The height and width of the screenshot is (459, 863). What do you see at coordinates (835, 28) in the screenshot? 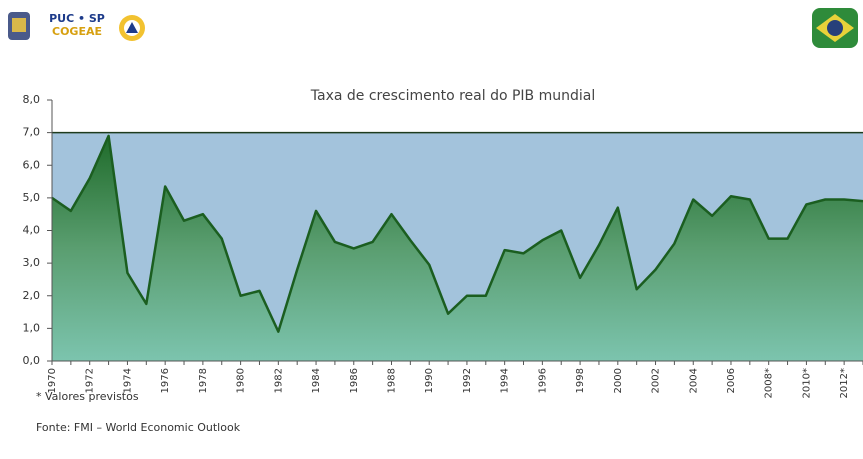
I see `flag` at bounding box center [835, 28].